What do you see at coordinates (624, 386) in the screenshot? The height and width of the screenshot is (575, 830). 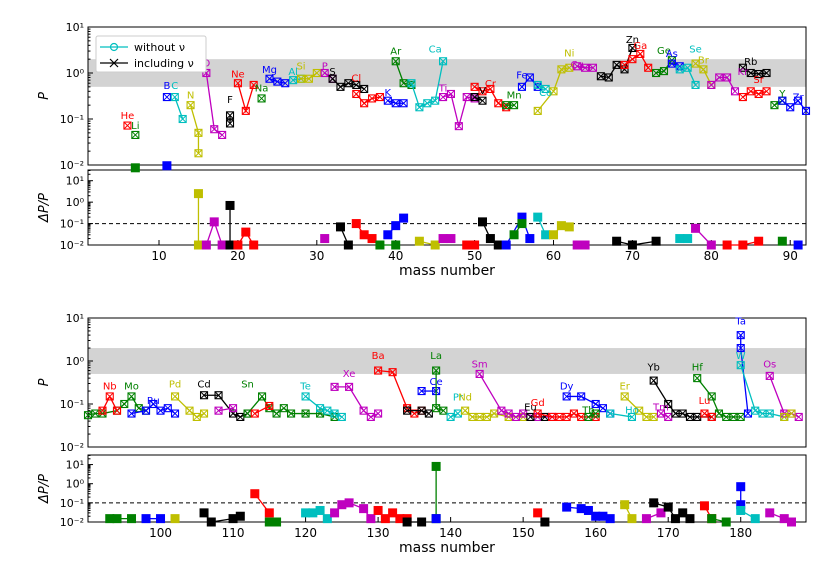 I see `bottom-P-element-label: Er` at bounding box center [624, 386].